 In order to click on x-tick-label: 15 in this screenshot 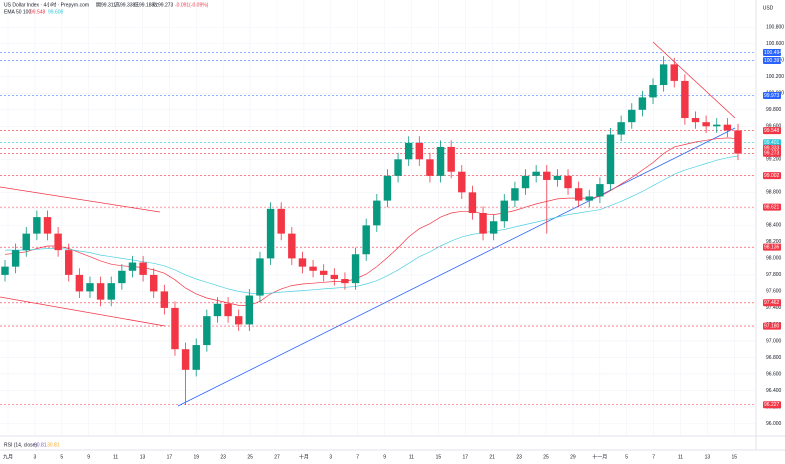, I will do `click(735, 457)`.